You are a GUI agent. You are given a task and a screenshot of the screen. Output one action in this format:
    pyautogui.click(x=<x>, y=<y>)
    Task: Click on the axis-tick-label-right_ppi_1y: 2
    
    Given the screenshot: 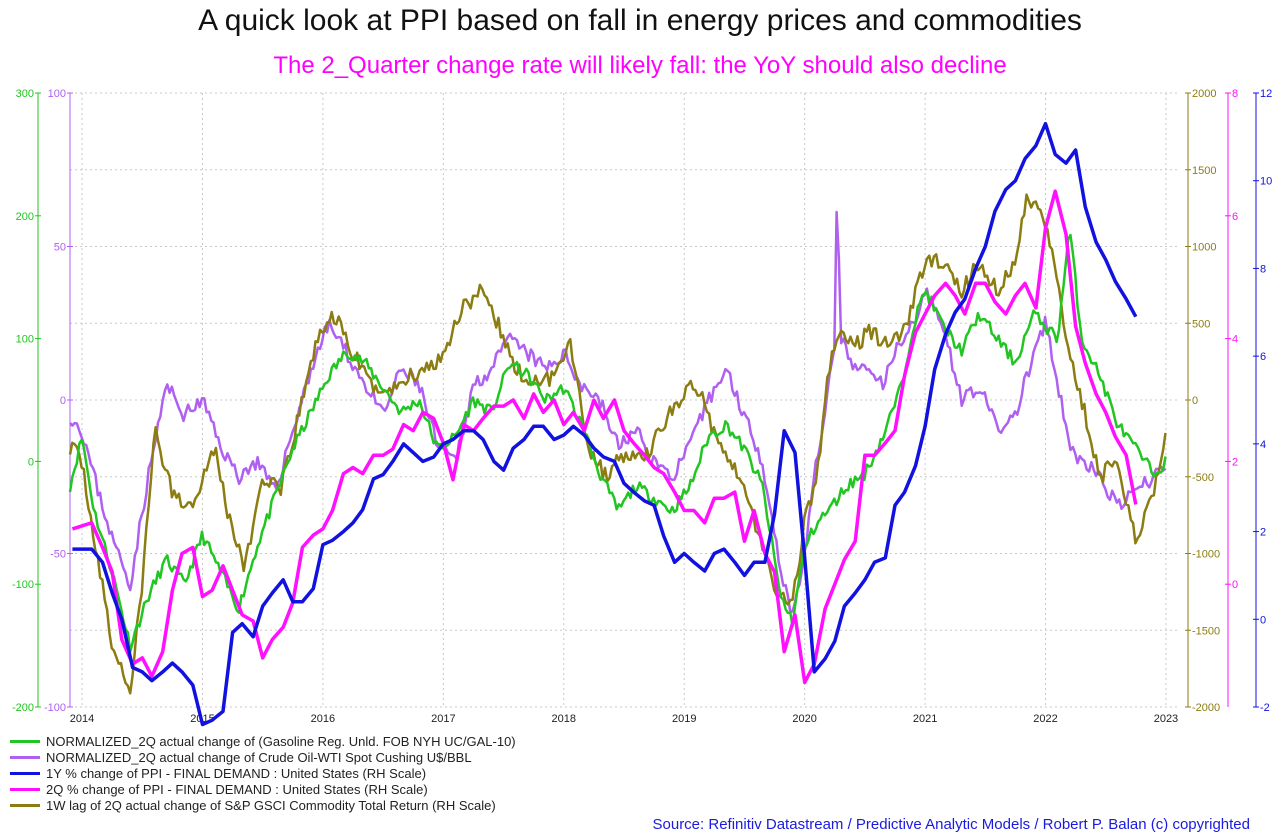 What is the action you would take?
    pyautogui.click(x=1263, y=533)
    